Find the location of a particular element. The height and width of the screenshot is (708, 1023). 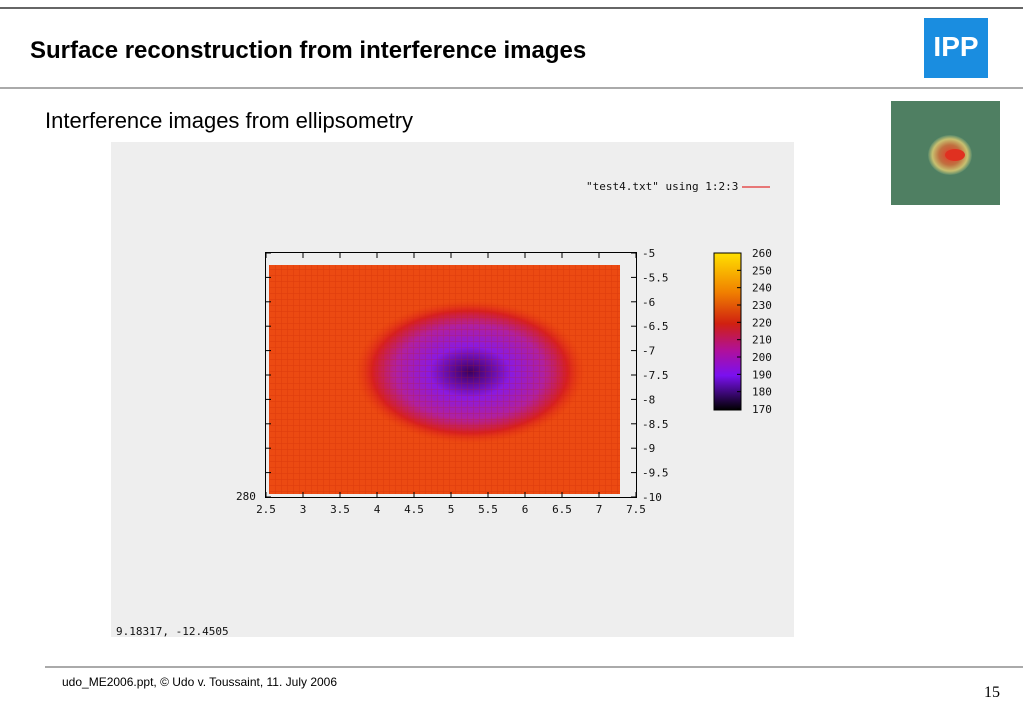

legend-label: "test4.txt" using 1:2:3 is located at coordinates (662, 186).